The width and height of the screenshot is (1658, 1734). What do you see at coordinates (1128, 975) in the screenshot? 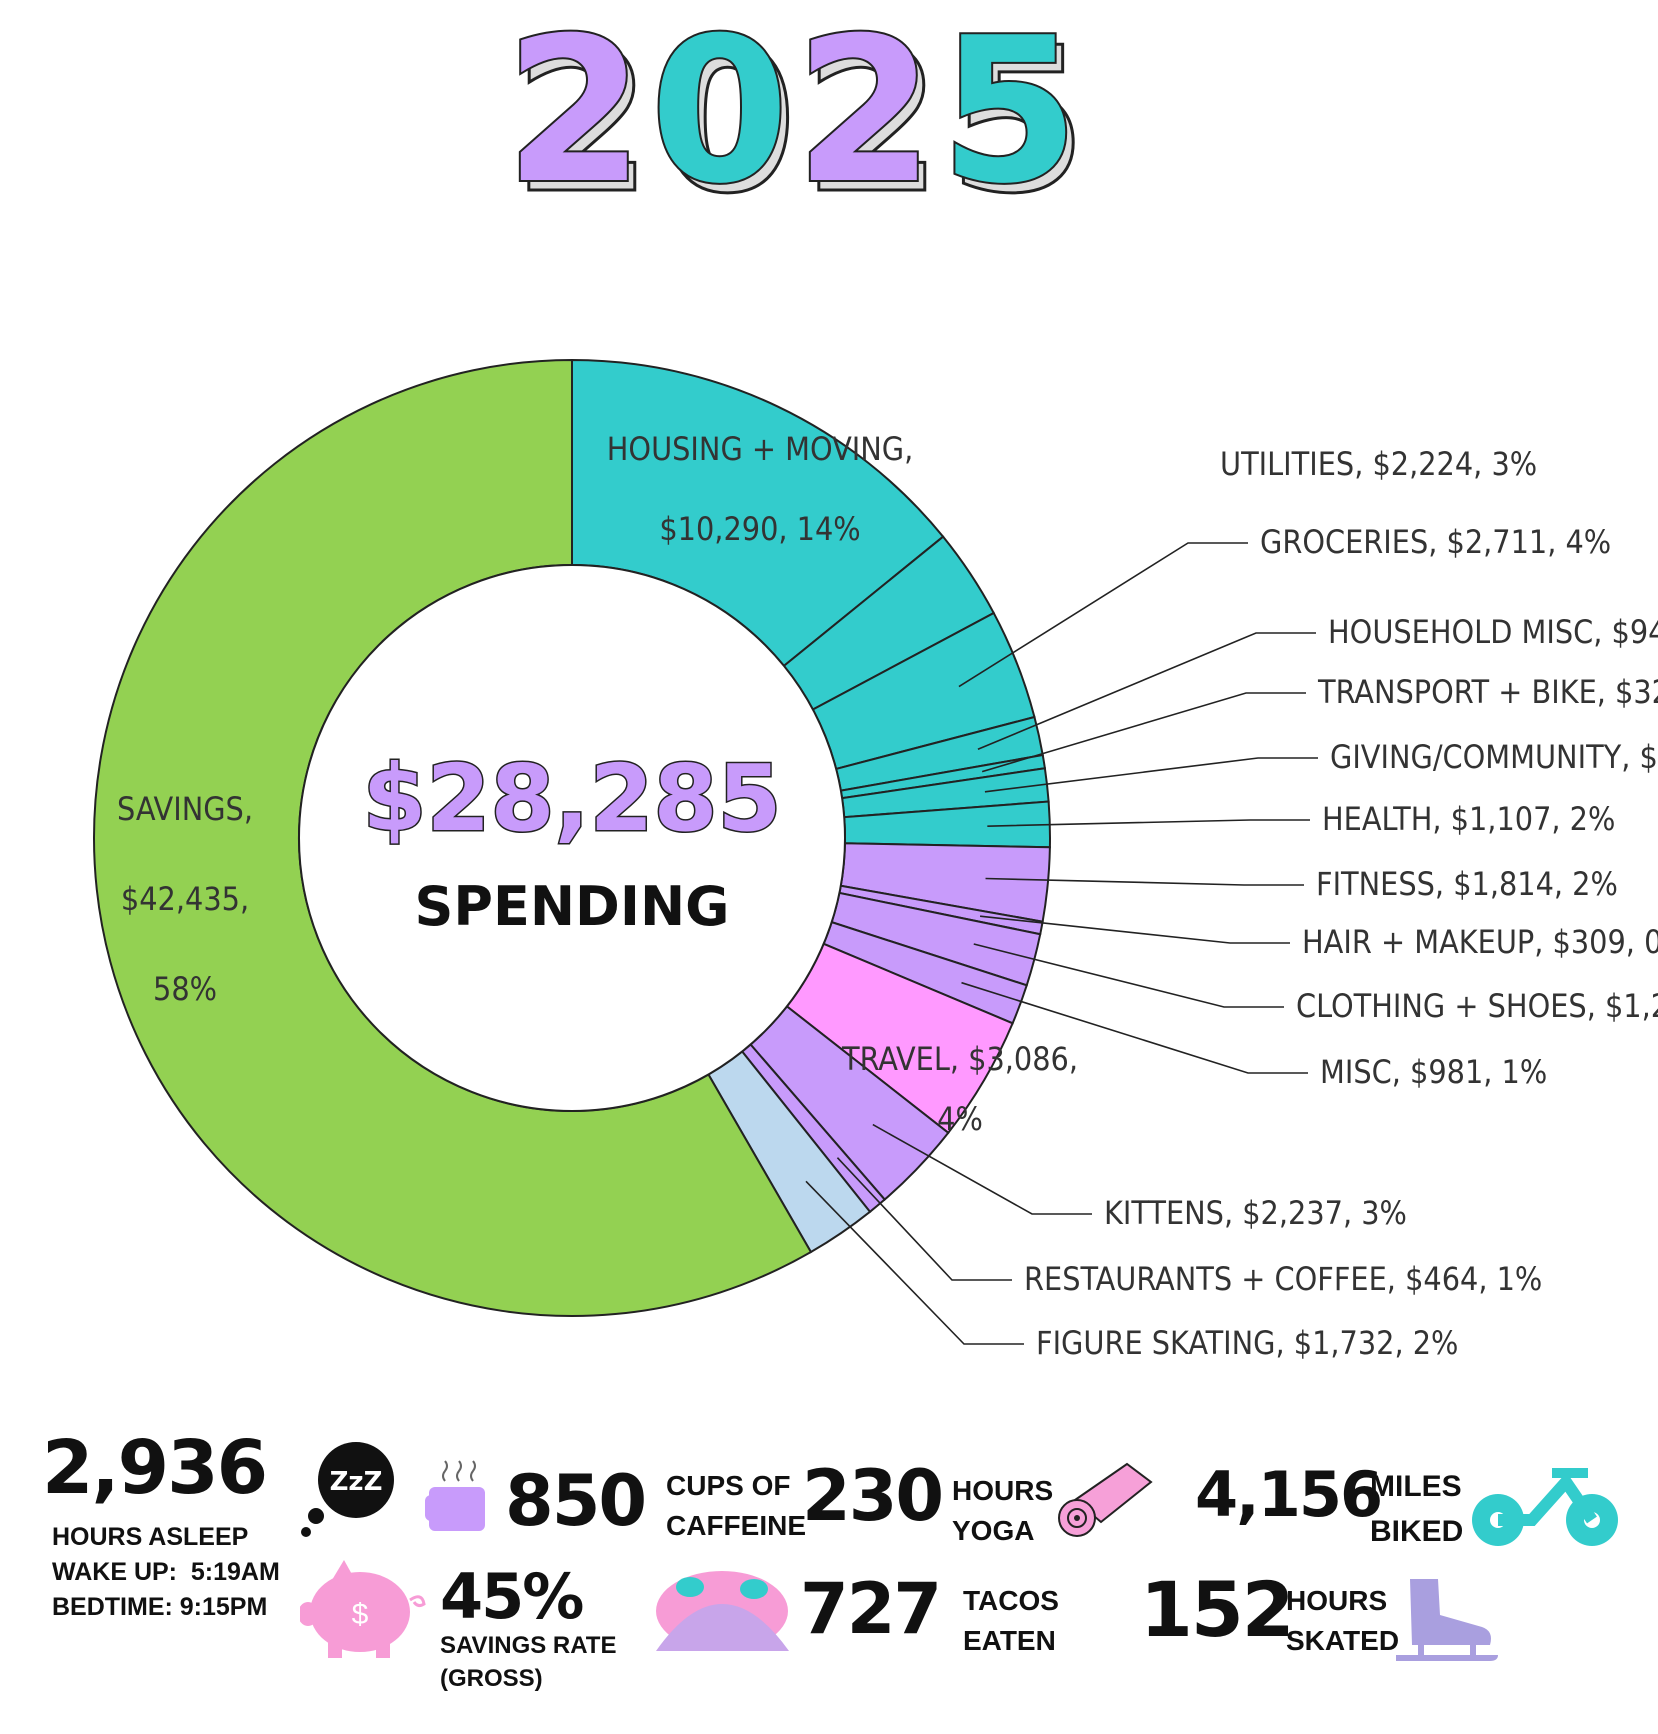
I see `leader-line-clothing-shoes` at bounding box center [1128, 975].